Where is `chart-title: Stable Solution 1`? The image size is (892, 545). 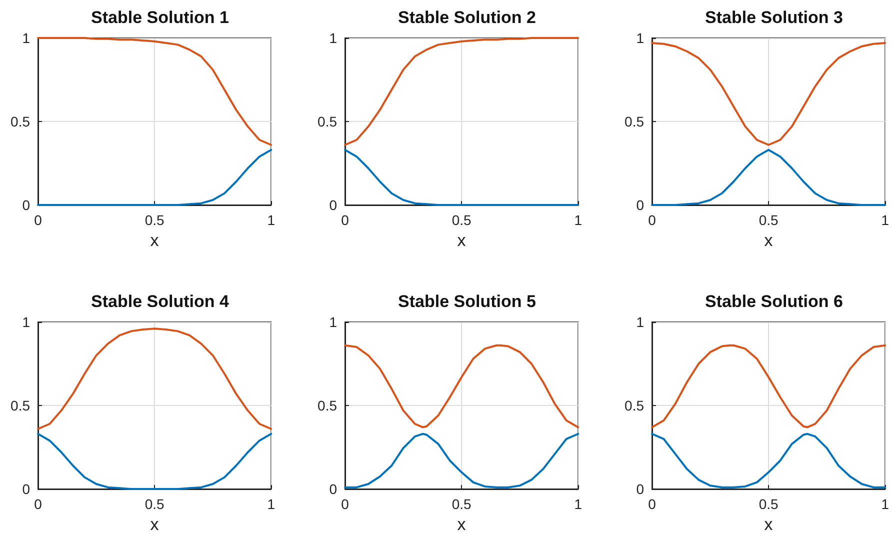 chart-title: Stable Solution 1 is located at coordinates (160, 17).